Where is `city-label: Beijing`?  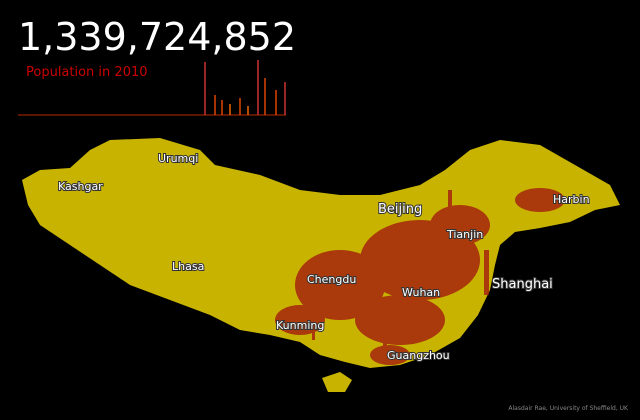 city-label: Beijing is located at coordinates (400, 209).